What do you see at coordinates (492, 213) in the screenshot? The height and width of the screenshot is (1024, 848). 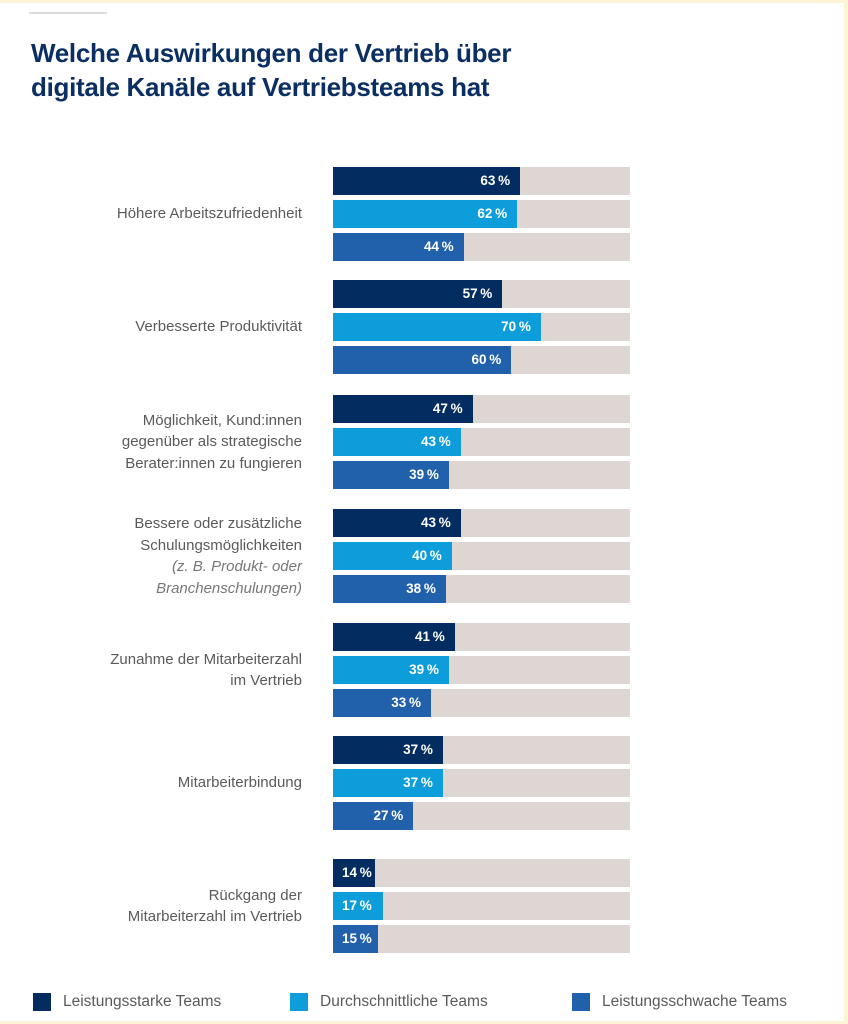 I see `bar-value-label: 62 %` at bounding box center [492, 213].